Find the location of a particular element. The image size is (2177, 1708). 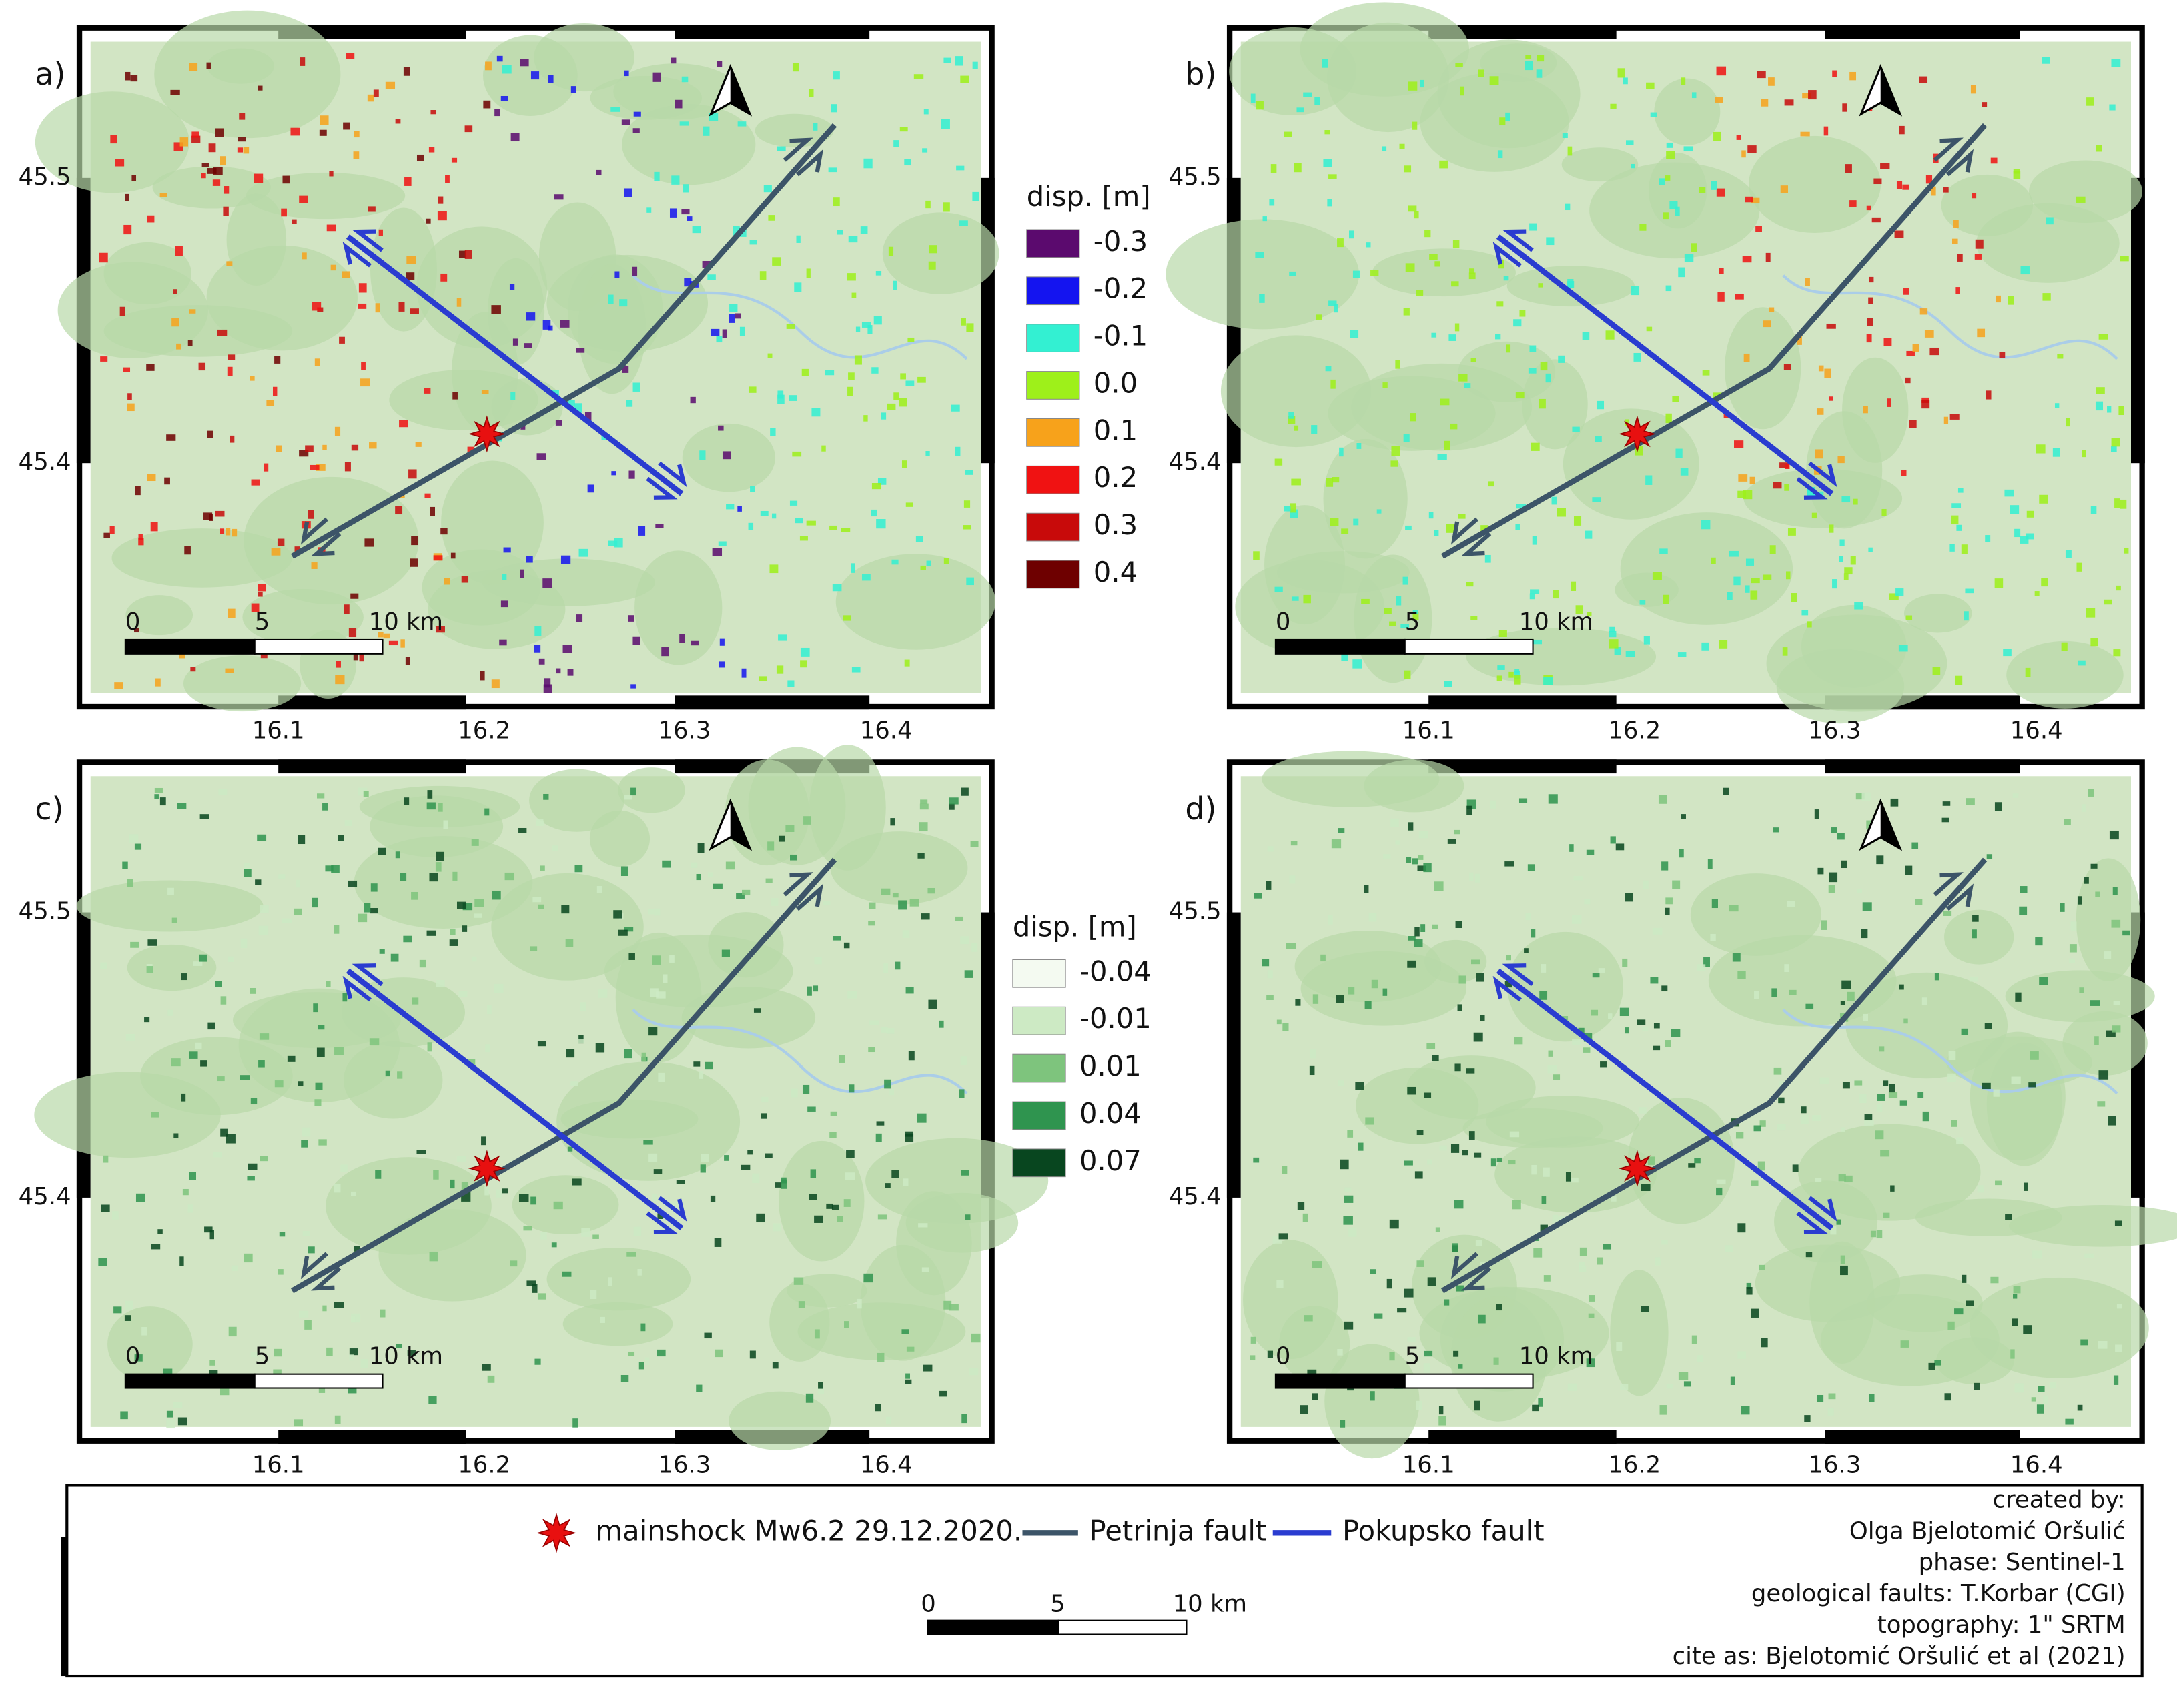

river is located at coordinates (1950, 1052).